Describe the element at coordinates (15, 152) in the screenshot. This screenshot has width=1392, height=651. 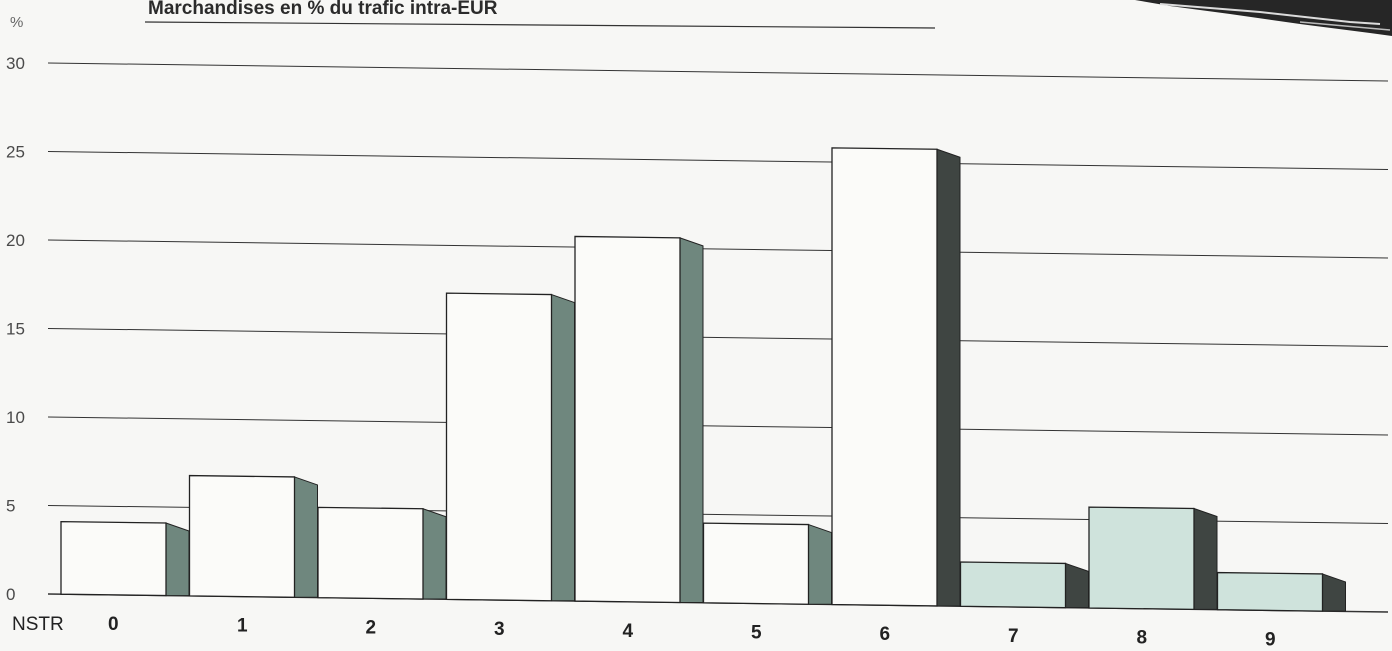
I see `y-tick-label: 25` at that location.